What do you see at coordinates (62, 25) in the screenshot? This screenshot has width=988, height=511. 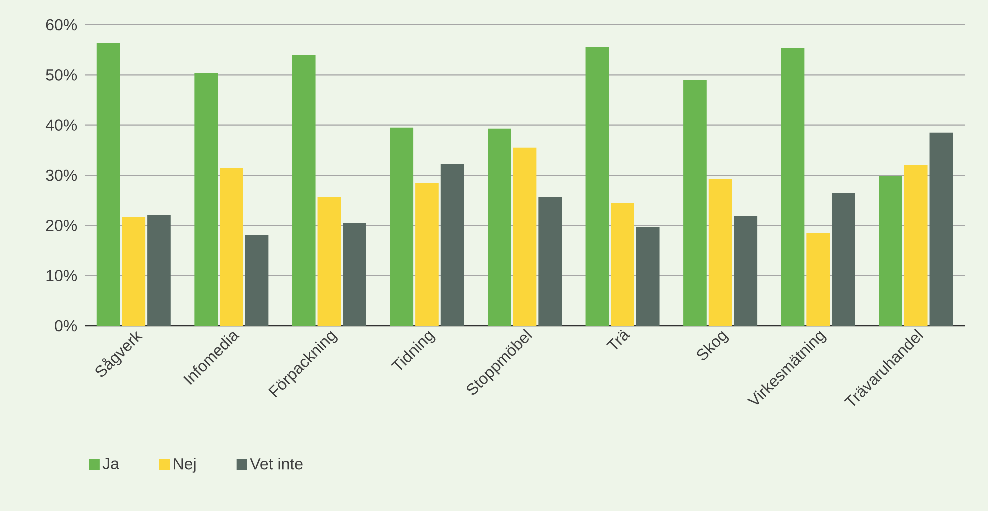 I see `y-tick-label: 60%` at bounding box center [62, 25].